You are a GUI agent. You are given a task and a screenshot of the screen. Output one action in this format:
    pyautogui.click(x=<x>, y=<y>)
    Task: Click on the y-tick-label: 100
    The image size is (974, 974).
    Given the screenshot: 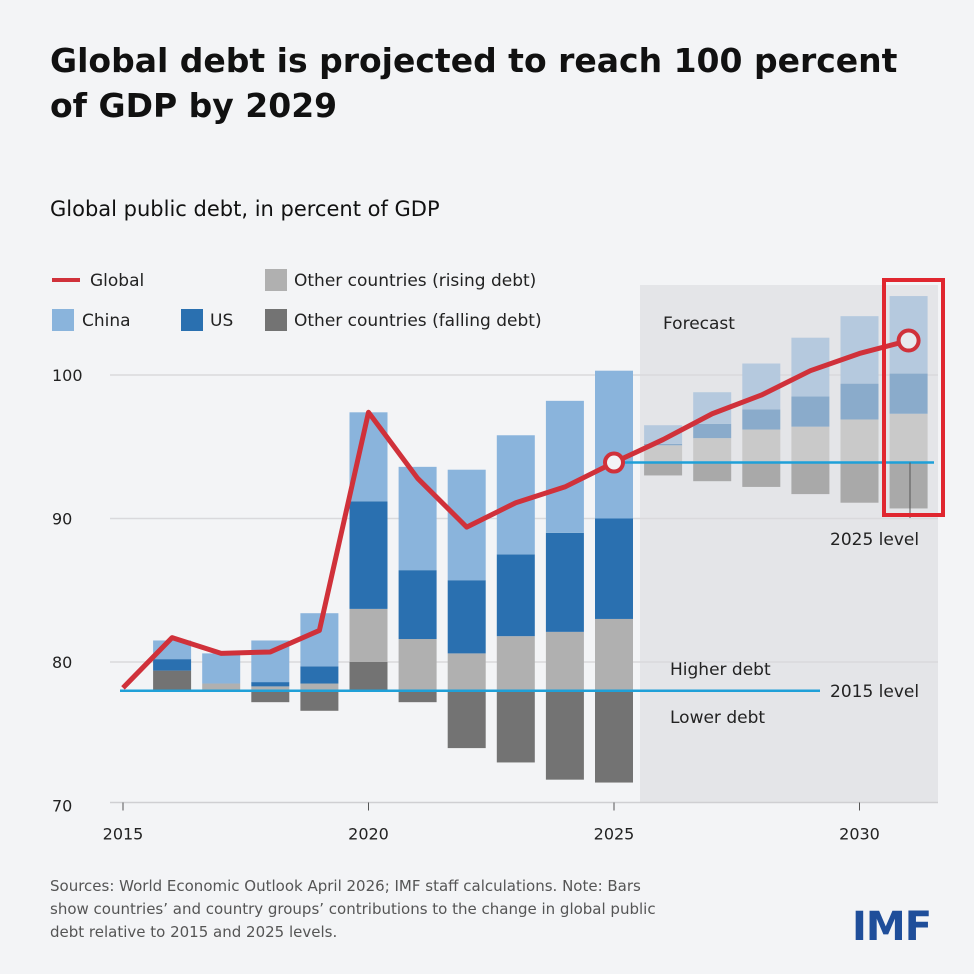 What is the action you would take?
    pyautogui.click(x=67, y=375)
    